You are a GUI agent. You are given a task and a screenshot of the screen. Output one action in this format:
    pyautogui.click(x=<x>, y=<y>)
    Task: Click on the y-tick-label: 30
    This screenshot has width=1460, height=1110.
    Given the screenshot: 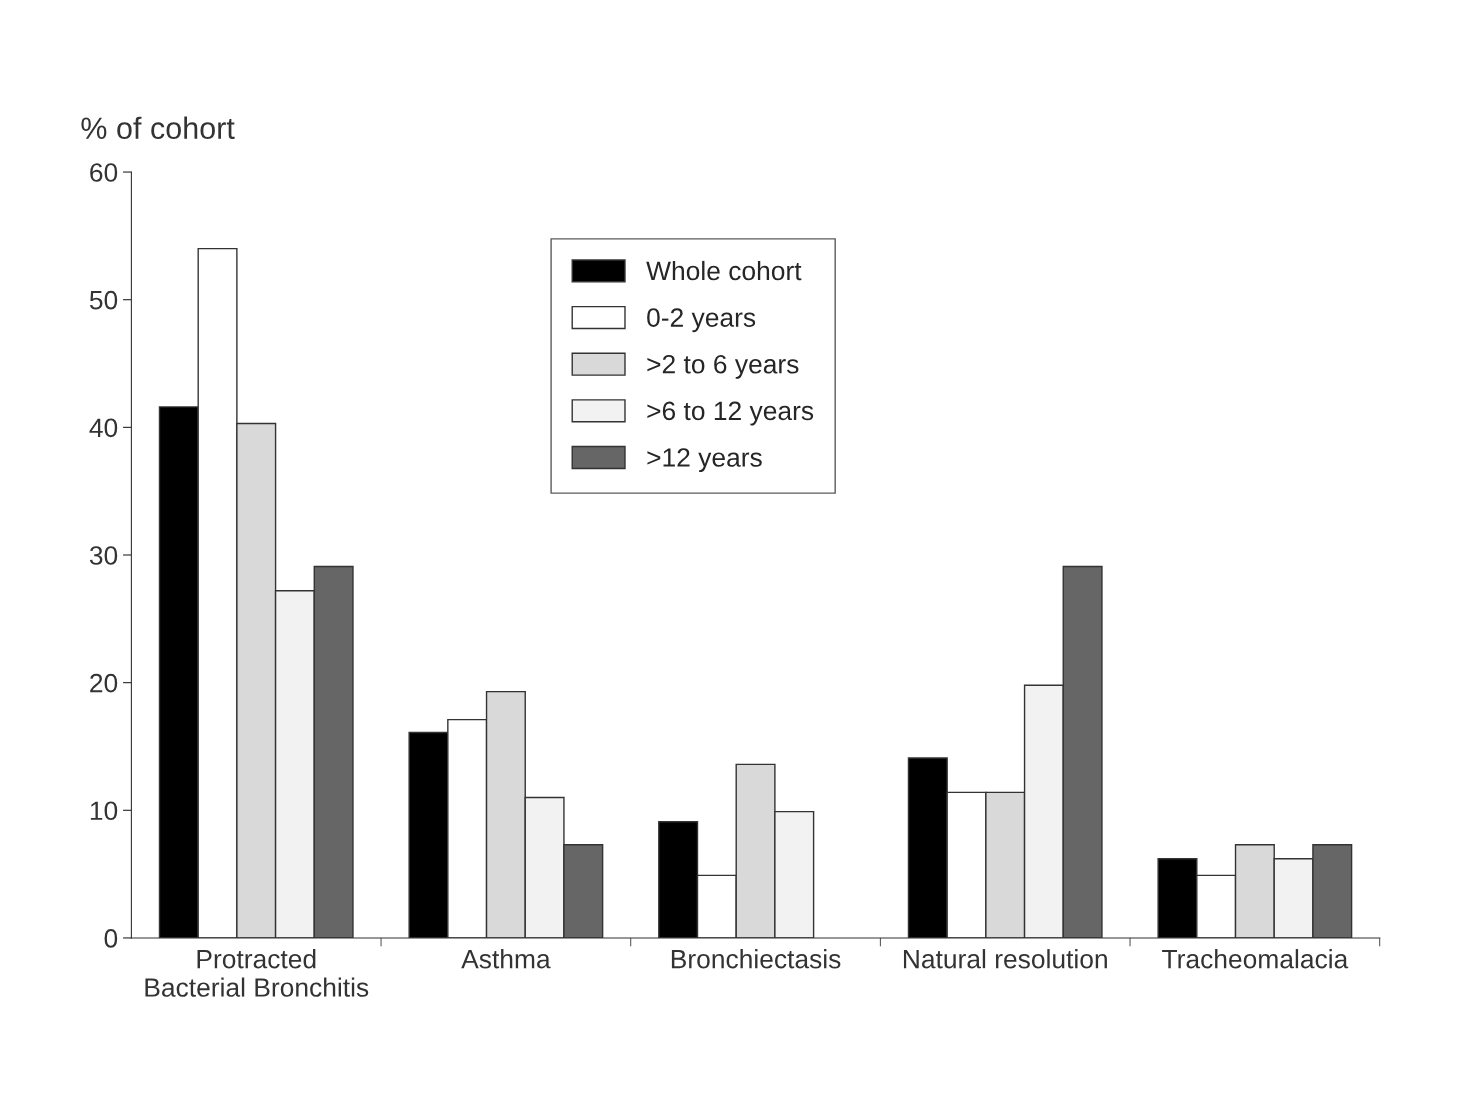 What is the action you would take?
    pyautogui.click(x=103, y=555)
    